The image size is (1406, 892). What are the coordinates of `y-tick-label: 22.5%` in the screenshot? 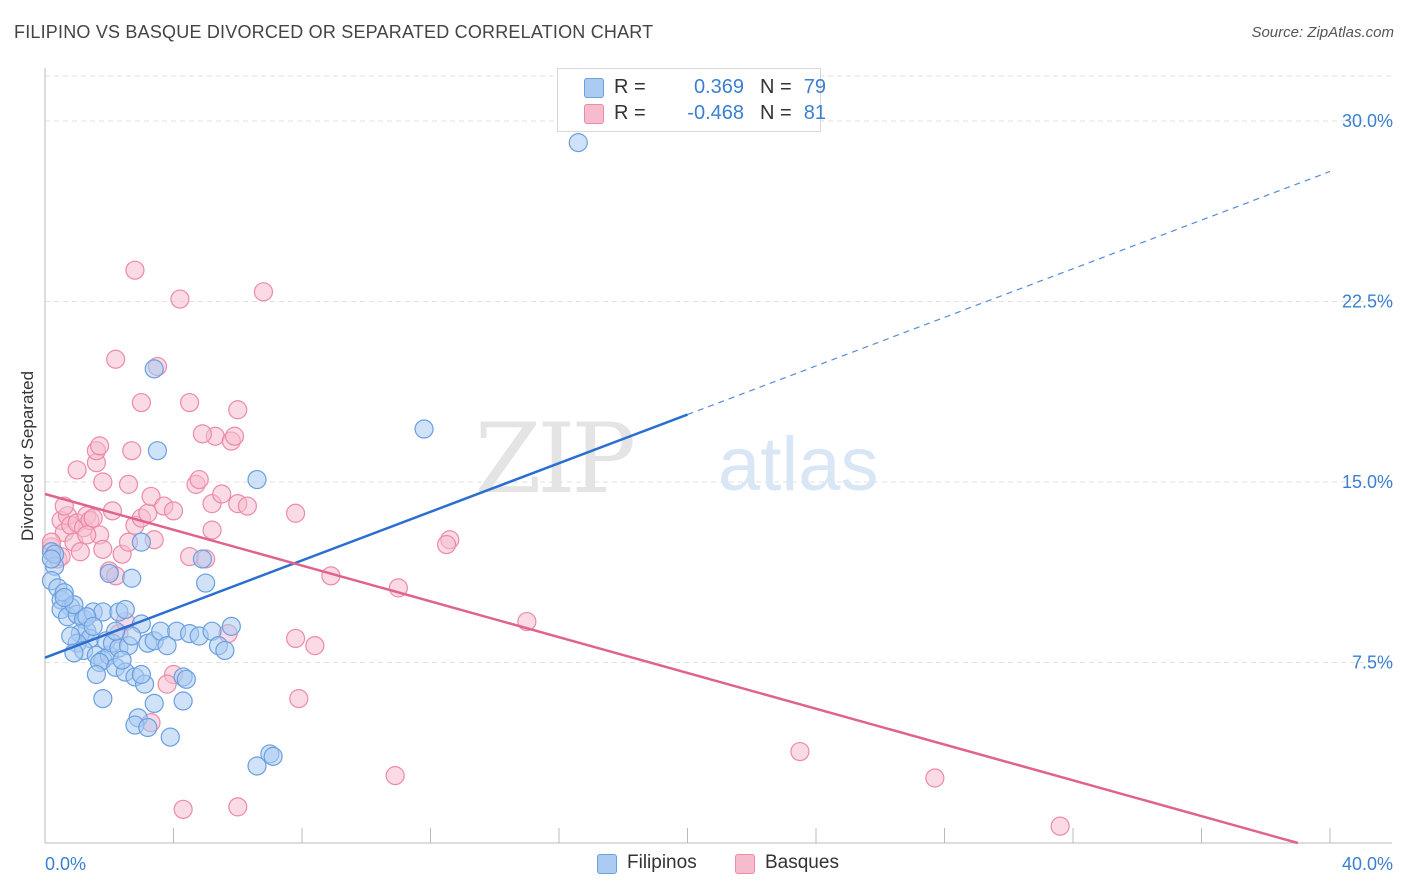 It's located at (1367, 301).